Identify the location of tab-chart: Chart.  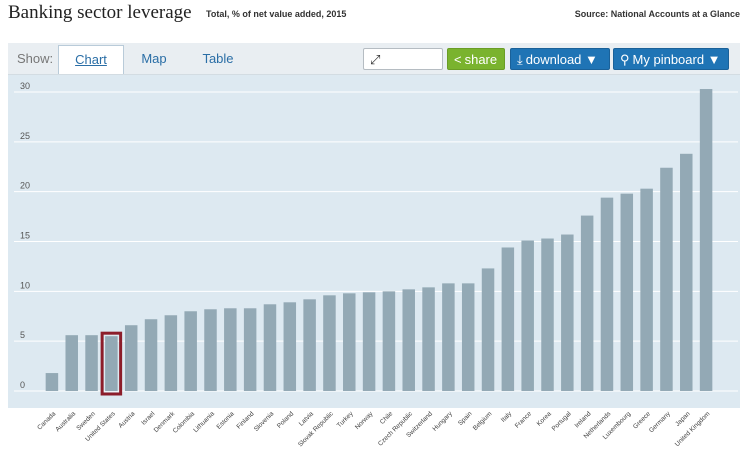
(91, 59).